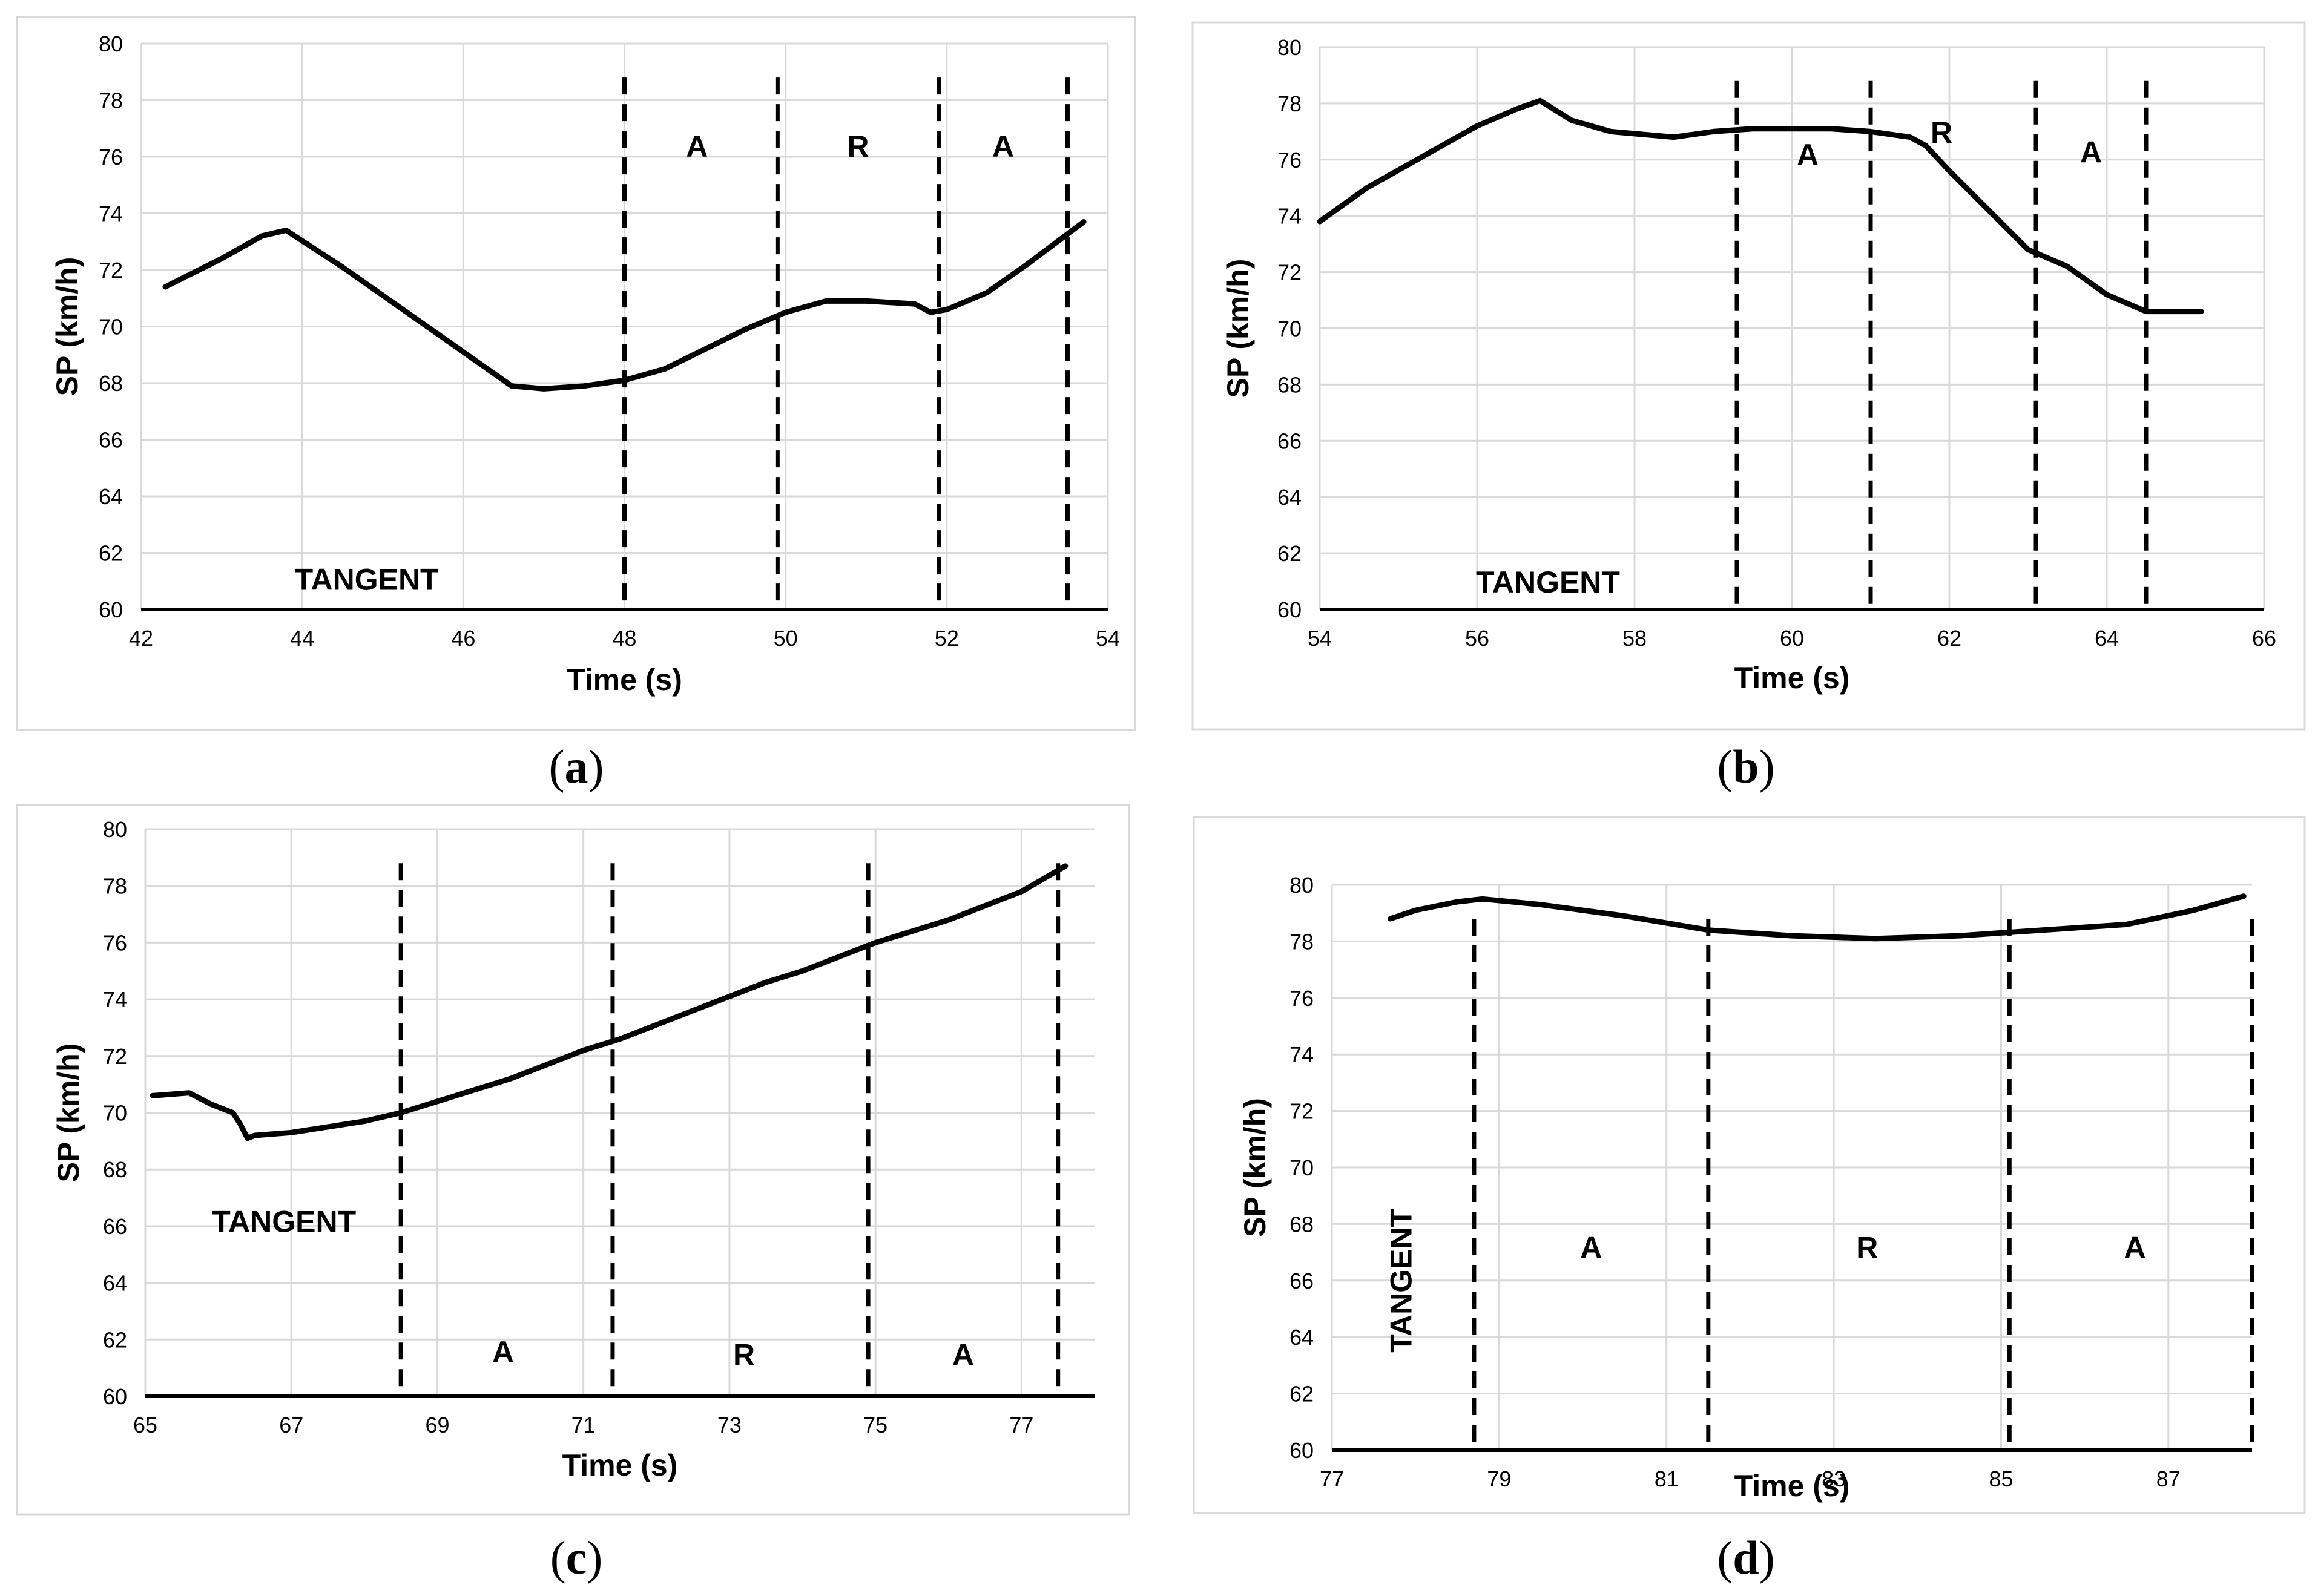 Image resolution: width=2315 pixels, height=1596 pixels. I want to click on x-tick-label: 42, so click(141, 639).